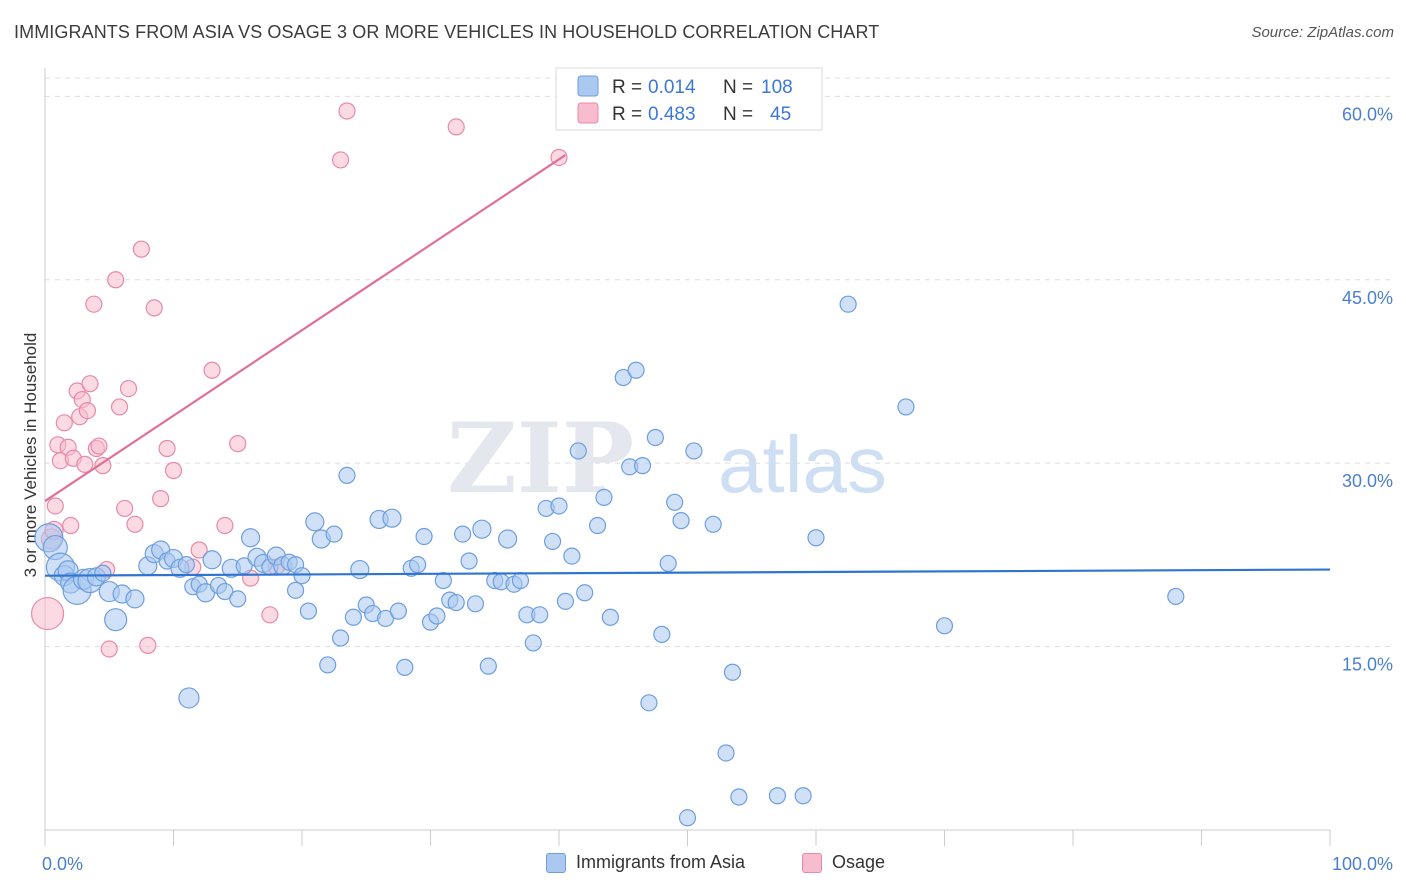  Describe the element at coordinates (1367, 481) in the screenshot. I see `y-tick-label: 30.0%` at that location.